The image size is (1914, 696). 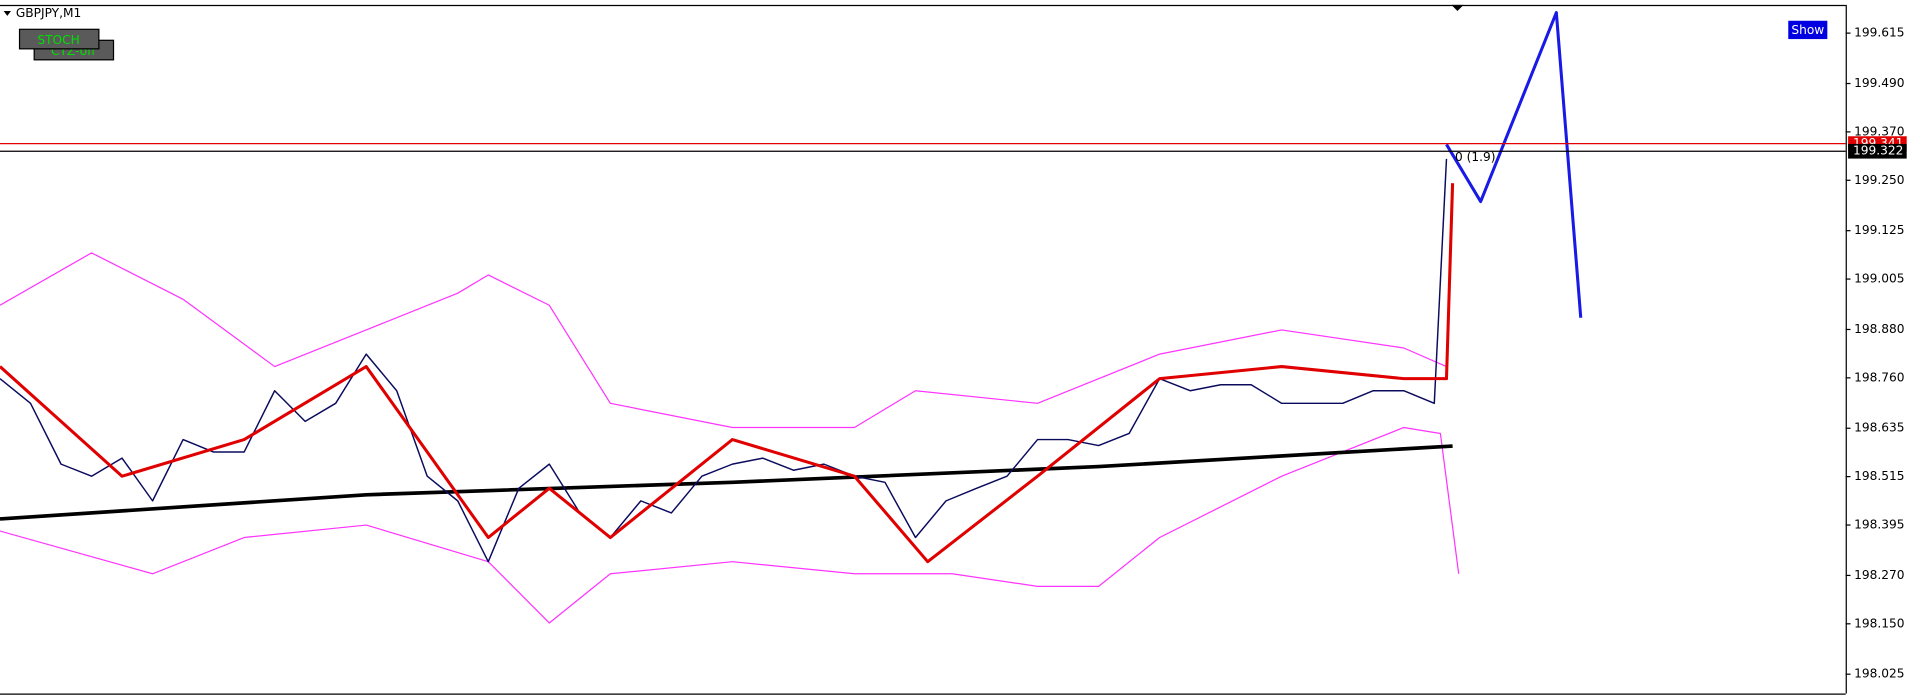 What do you see at coordinates (1879, 83) in the screenshot?
I see `y-tick-label: 199.490` at bounding box center [1879, 83].